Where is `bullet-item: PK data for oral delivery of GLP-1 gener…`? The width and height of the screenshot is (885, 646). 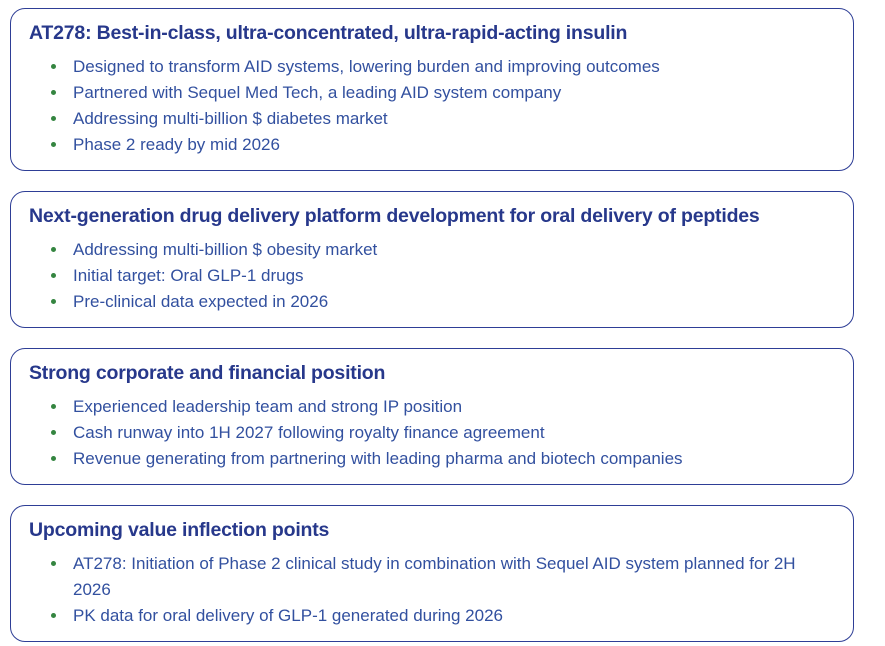
bullet-item: PK data for oral delivery of GLP-1 gener… is located at coordinates (443, 616).